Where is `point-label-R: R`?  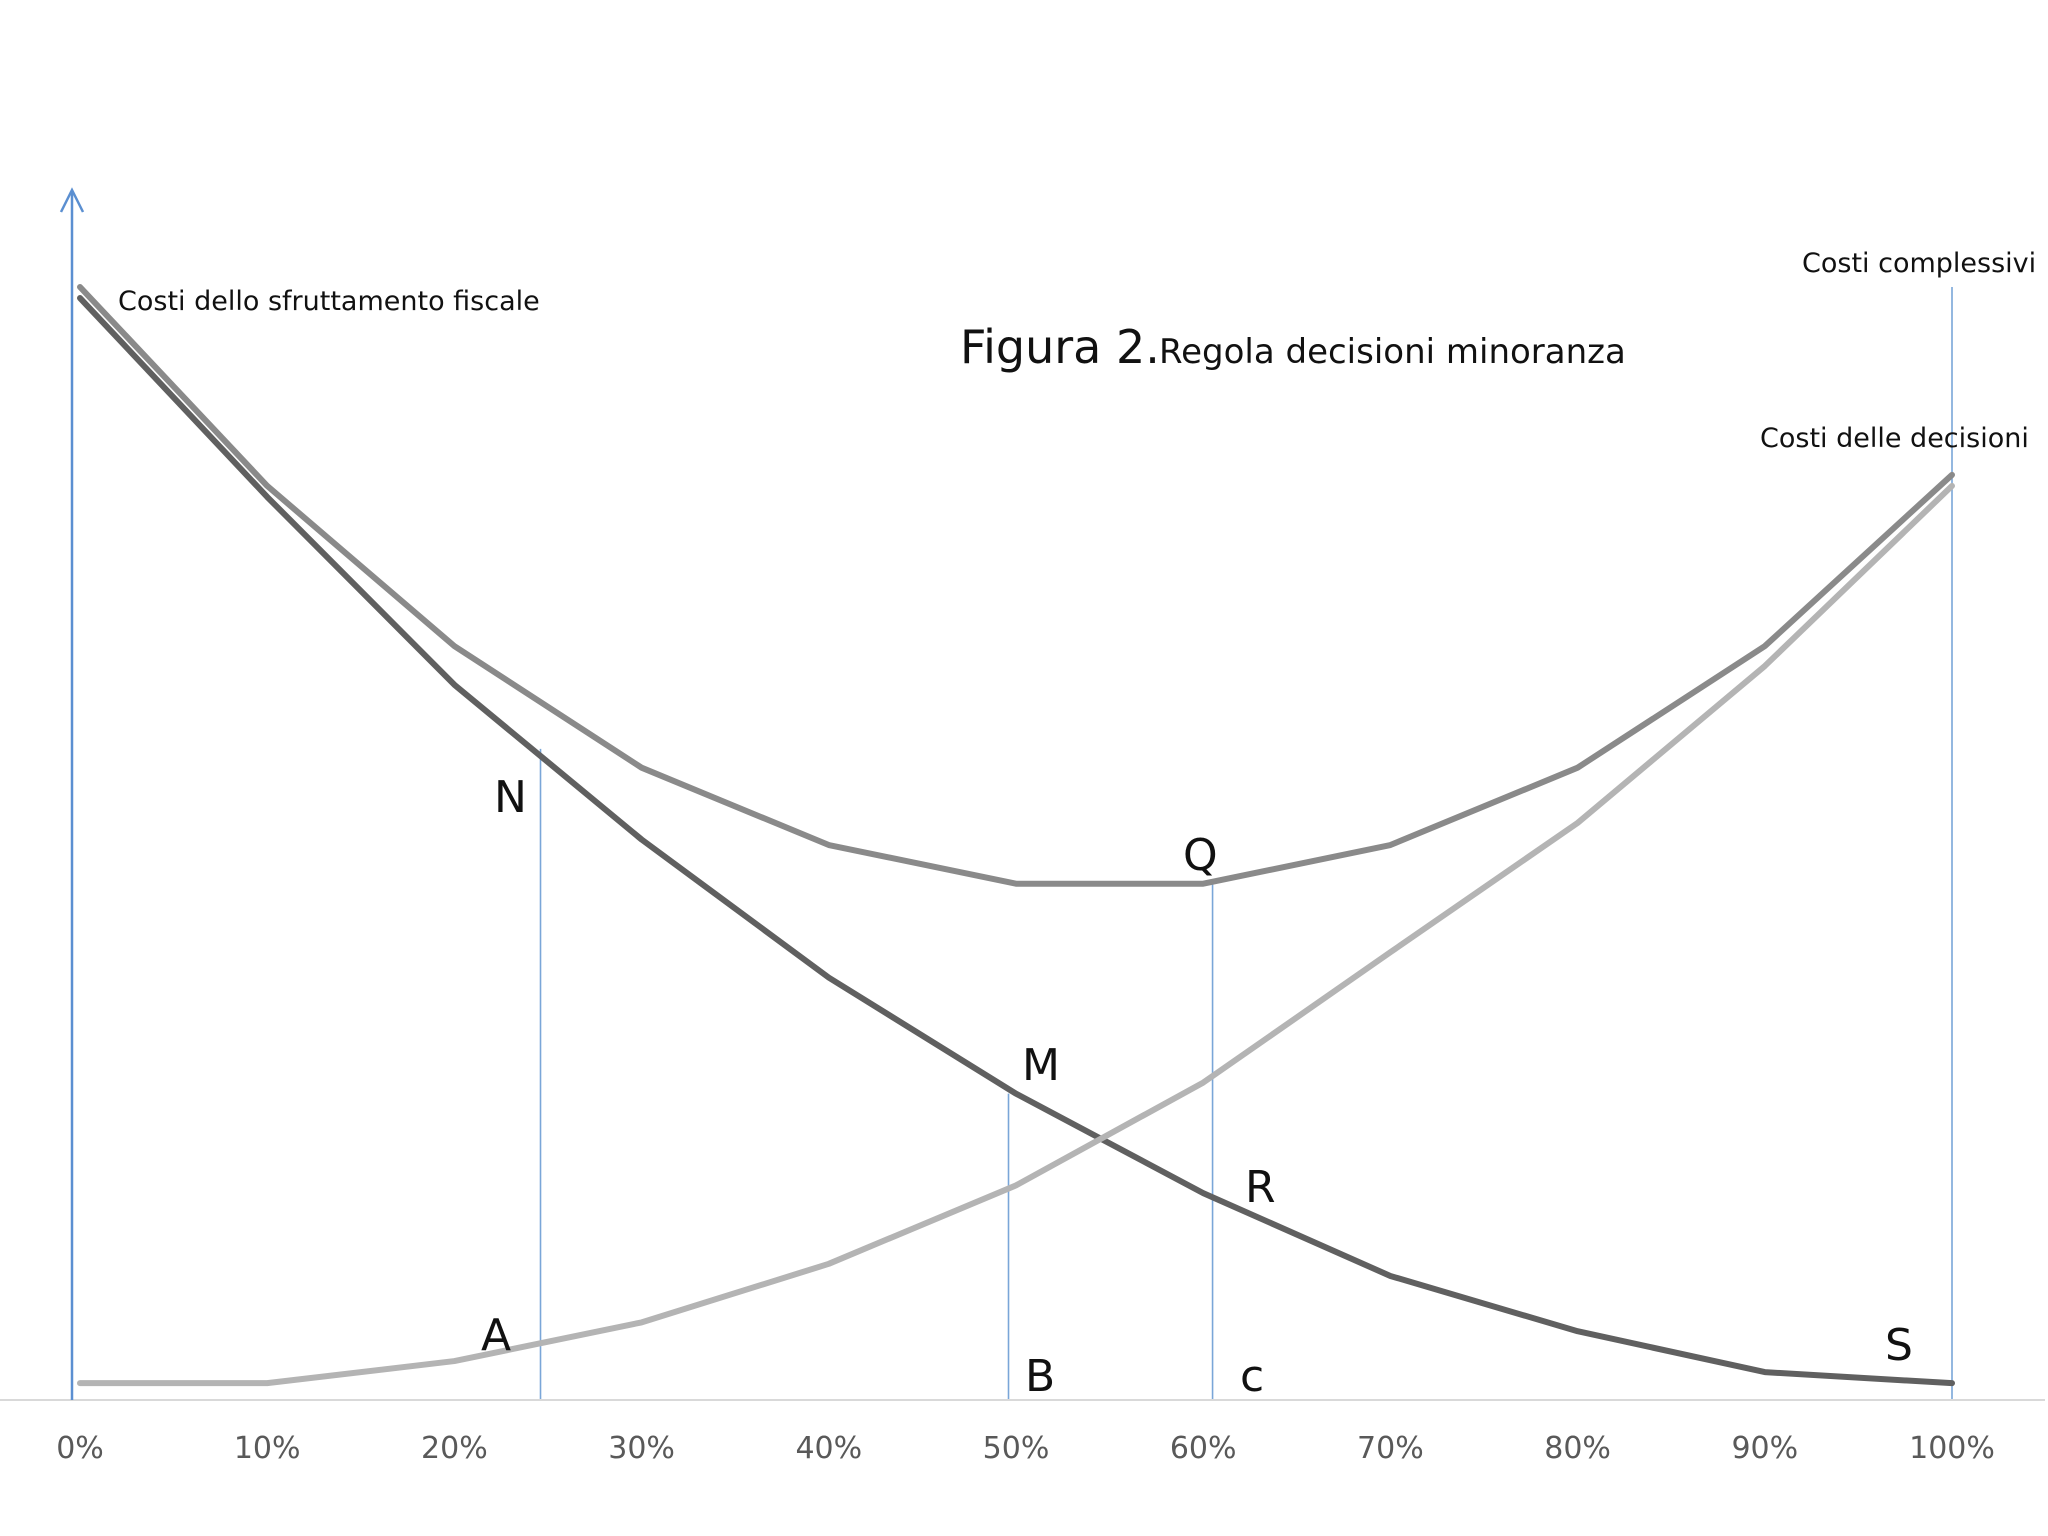 point-label-R: R is located at coordinates (1260, 1187).